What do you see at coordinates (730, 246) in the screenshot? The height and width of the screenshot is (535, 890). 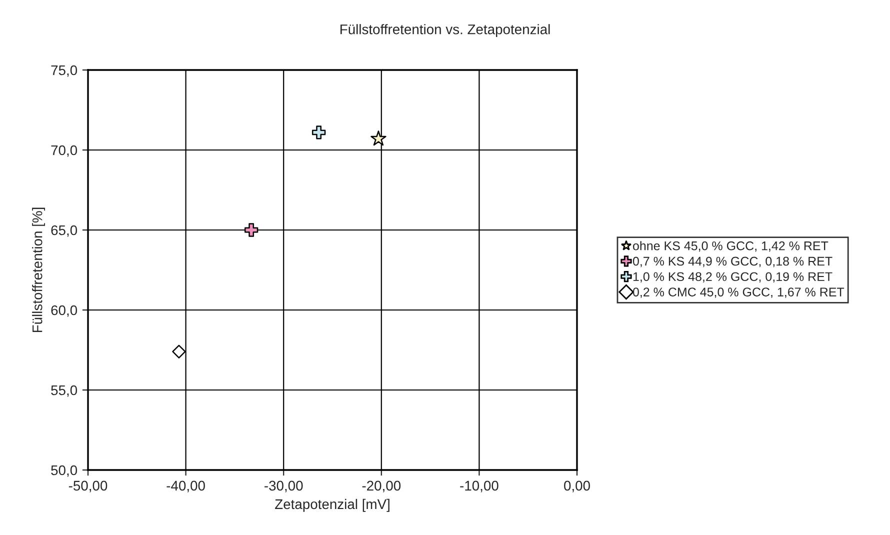 I see `legend-label: ohne KS 45,0 % GCC, 1,42 % RET` at bounding box center [730, 246].